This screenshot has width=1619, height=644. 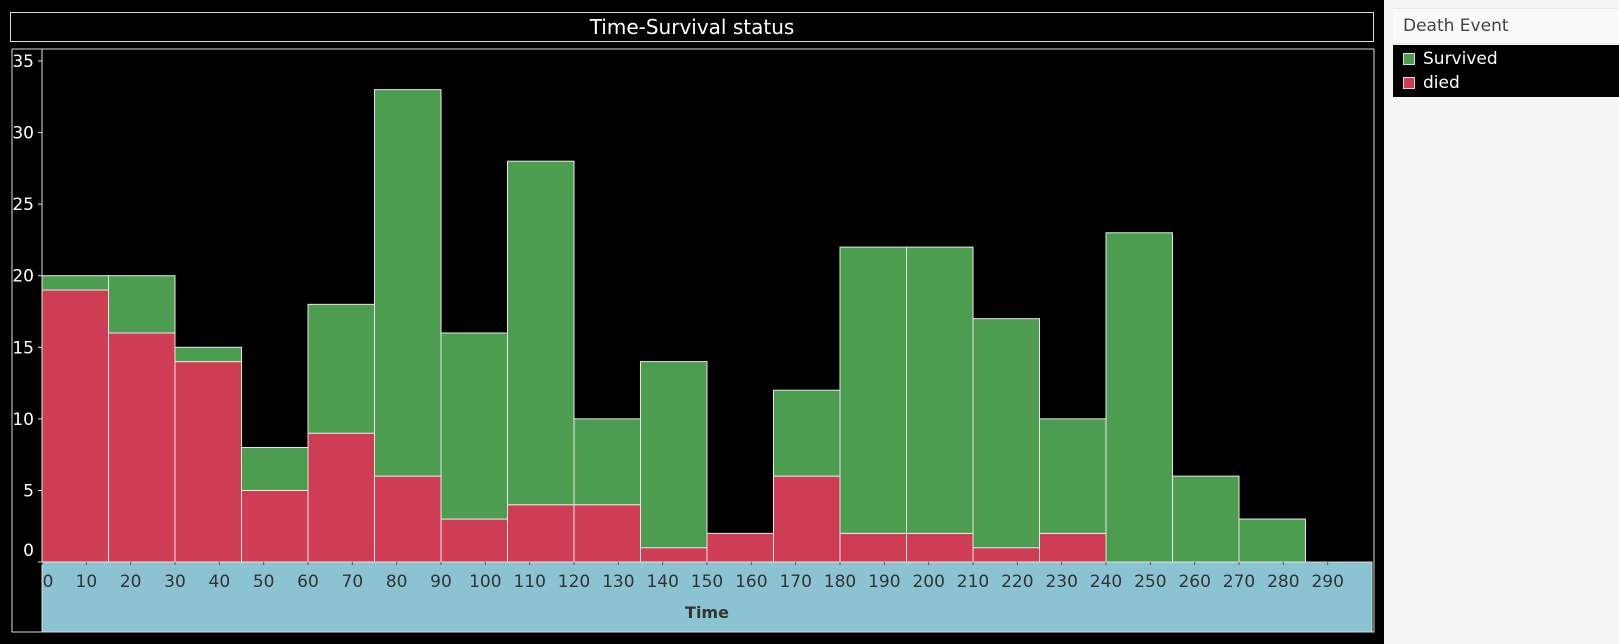 What do you see at coordinates (131, 582) in the screenshot?
I see `x-tick-label-20: 20` at bounding box center [131, 582].